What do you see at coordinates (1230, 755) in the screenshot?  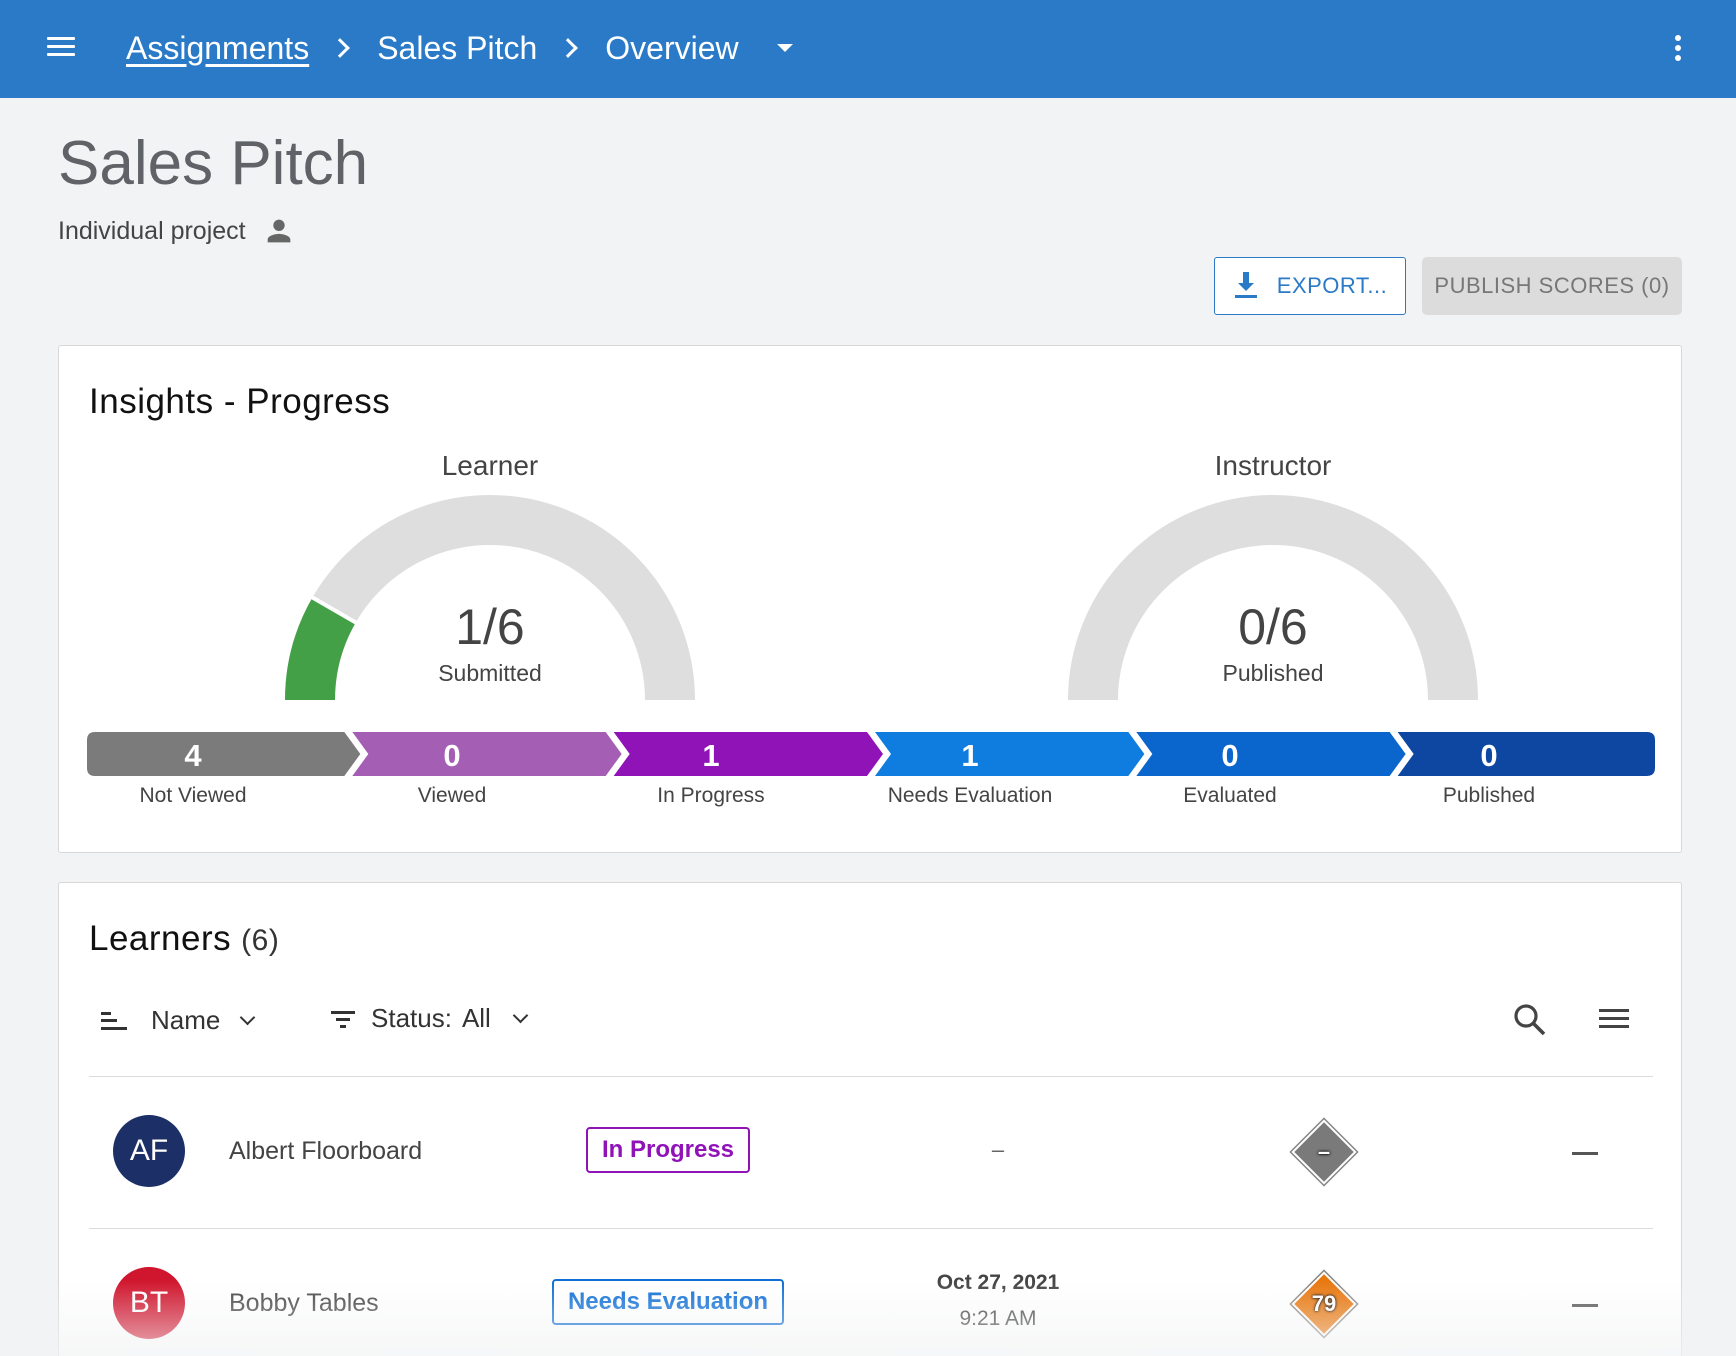 I see `stage-count-evaluated: 0` at bounding box center [1230, 755].